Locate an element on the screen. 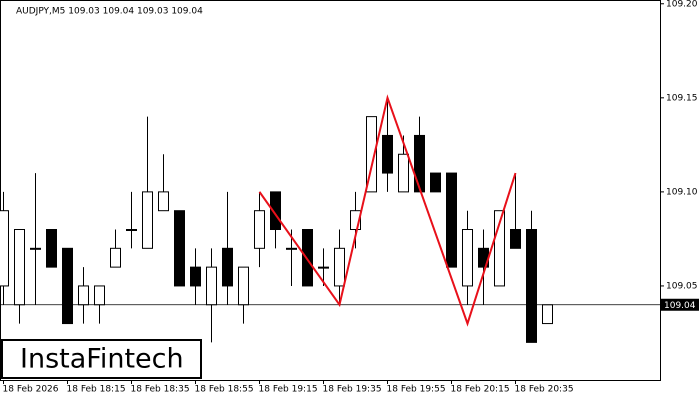  x-tick-label: 18 Feb 19:35 is located at coordinates (352, 390).